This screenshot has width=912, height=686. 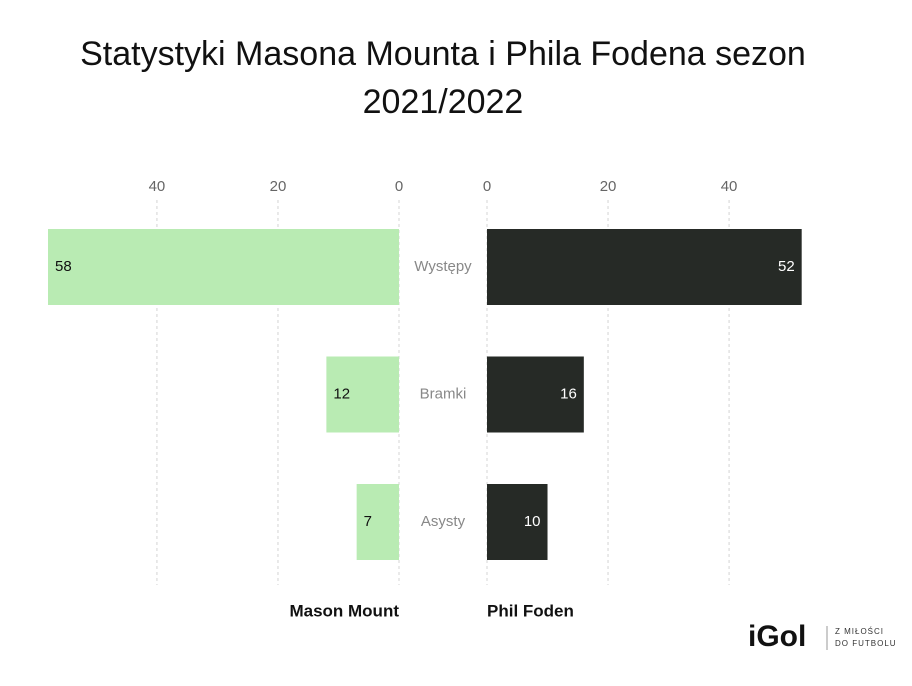 What do you see at coordinates (344, 610) in the screenshot?
I see `legend-label: Mason Mount` at bounding box center [344, 610].